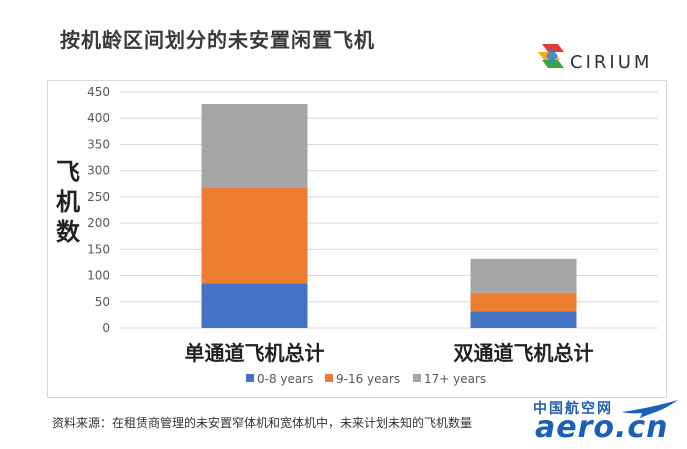 The image size is (687, 449). What do you see at coordinates (368, 379) in the screenshot?
I see `legend-label: 9-16 years` at bounding box center [368, 379].